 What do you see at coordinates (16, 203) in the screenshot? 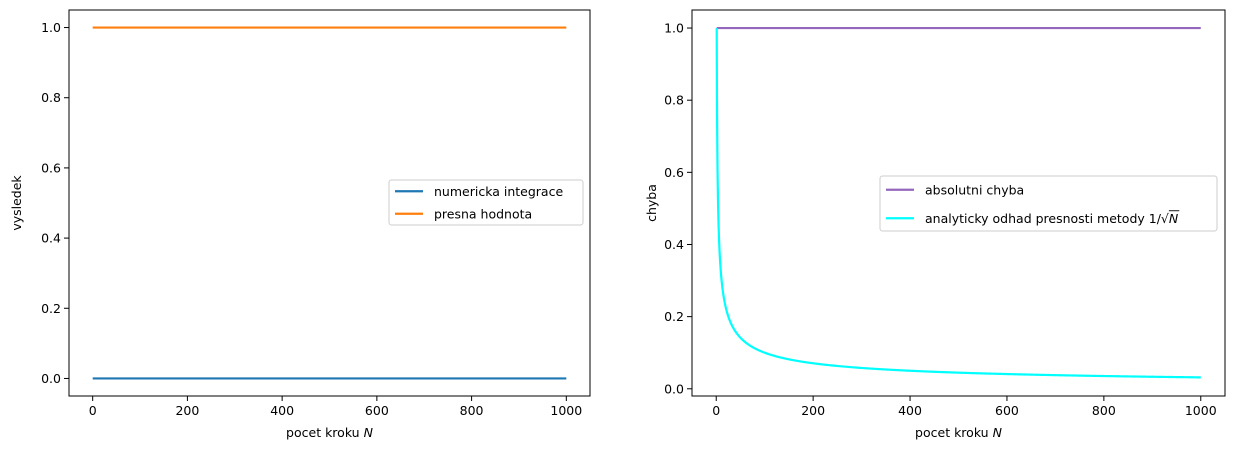
I see `y-axis-label: vysledek` at bounding box center [16, 203].